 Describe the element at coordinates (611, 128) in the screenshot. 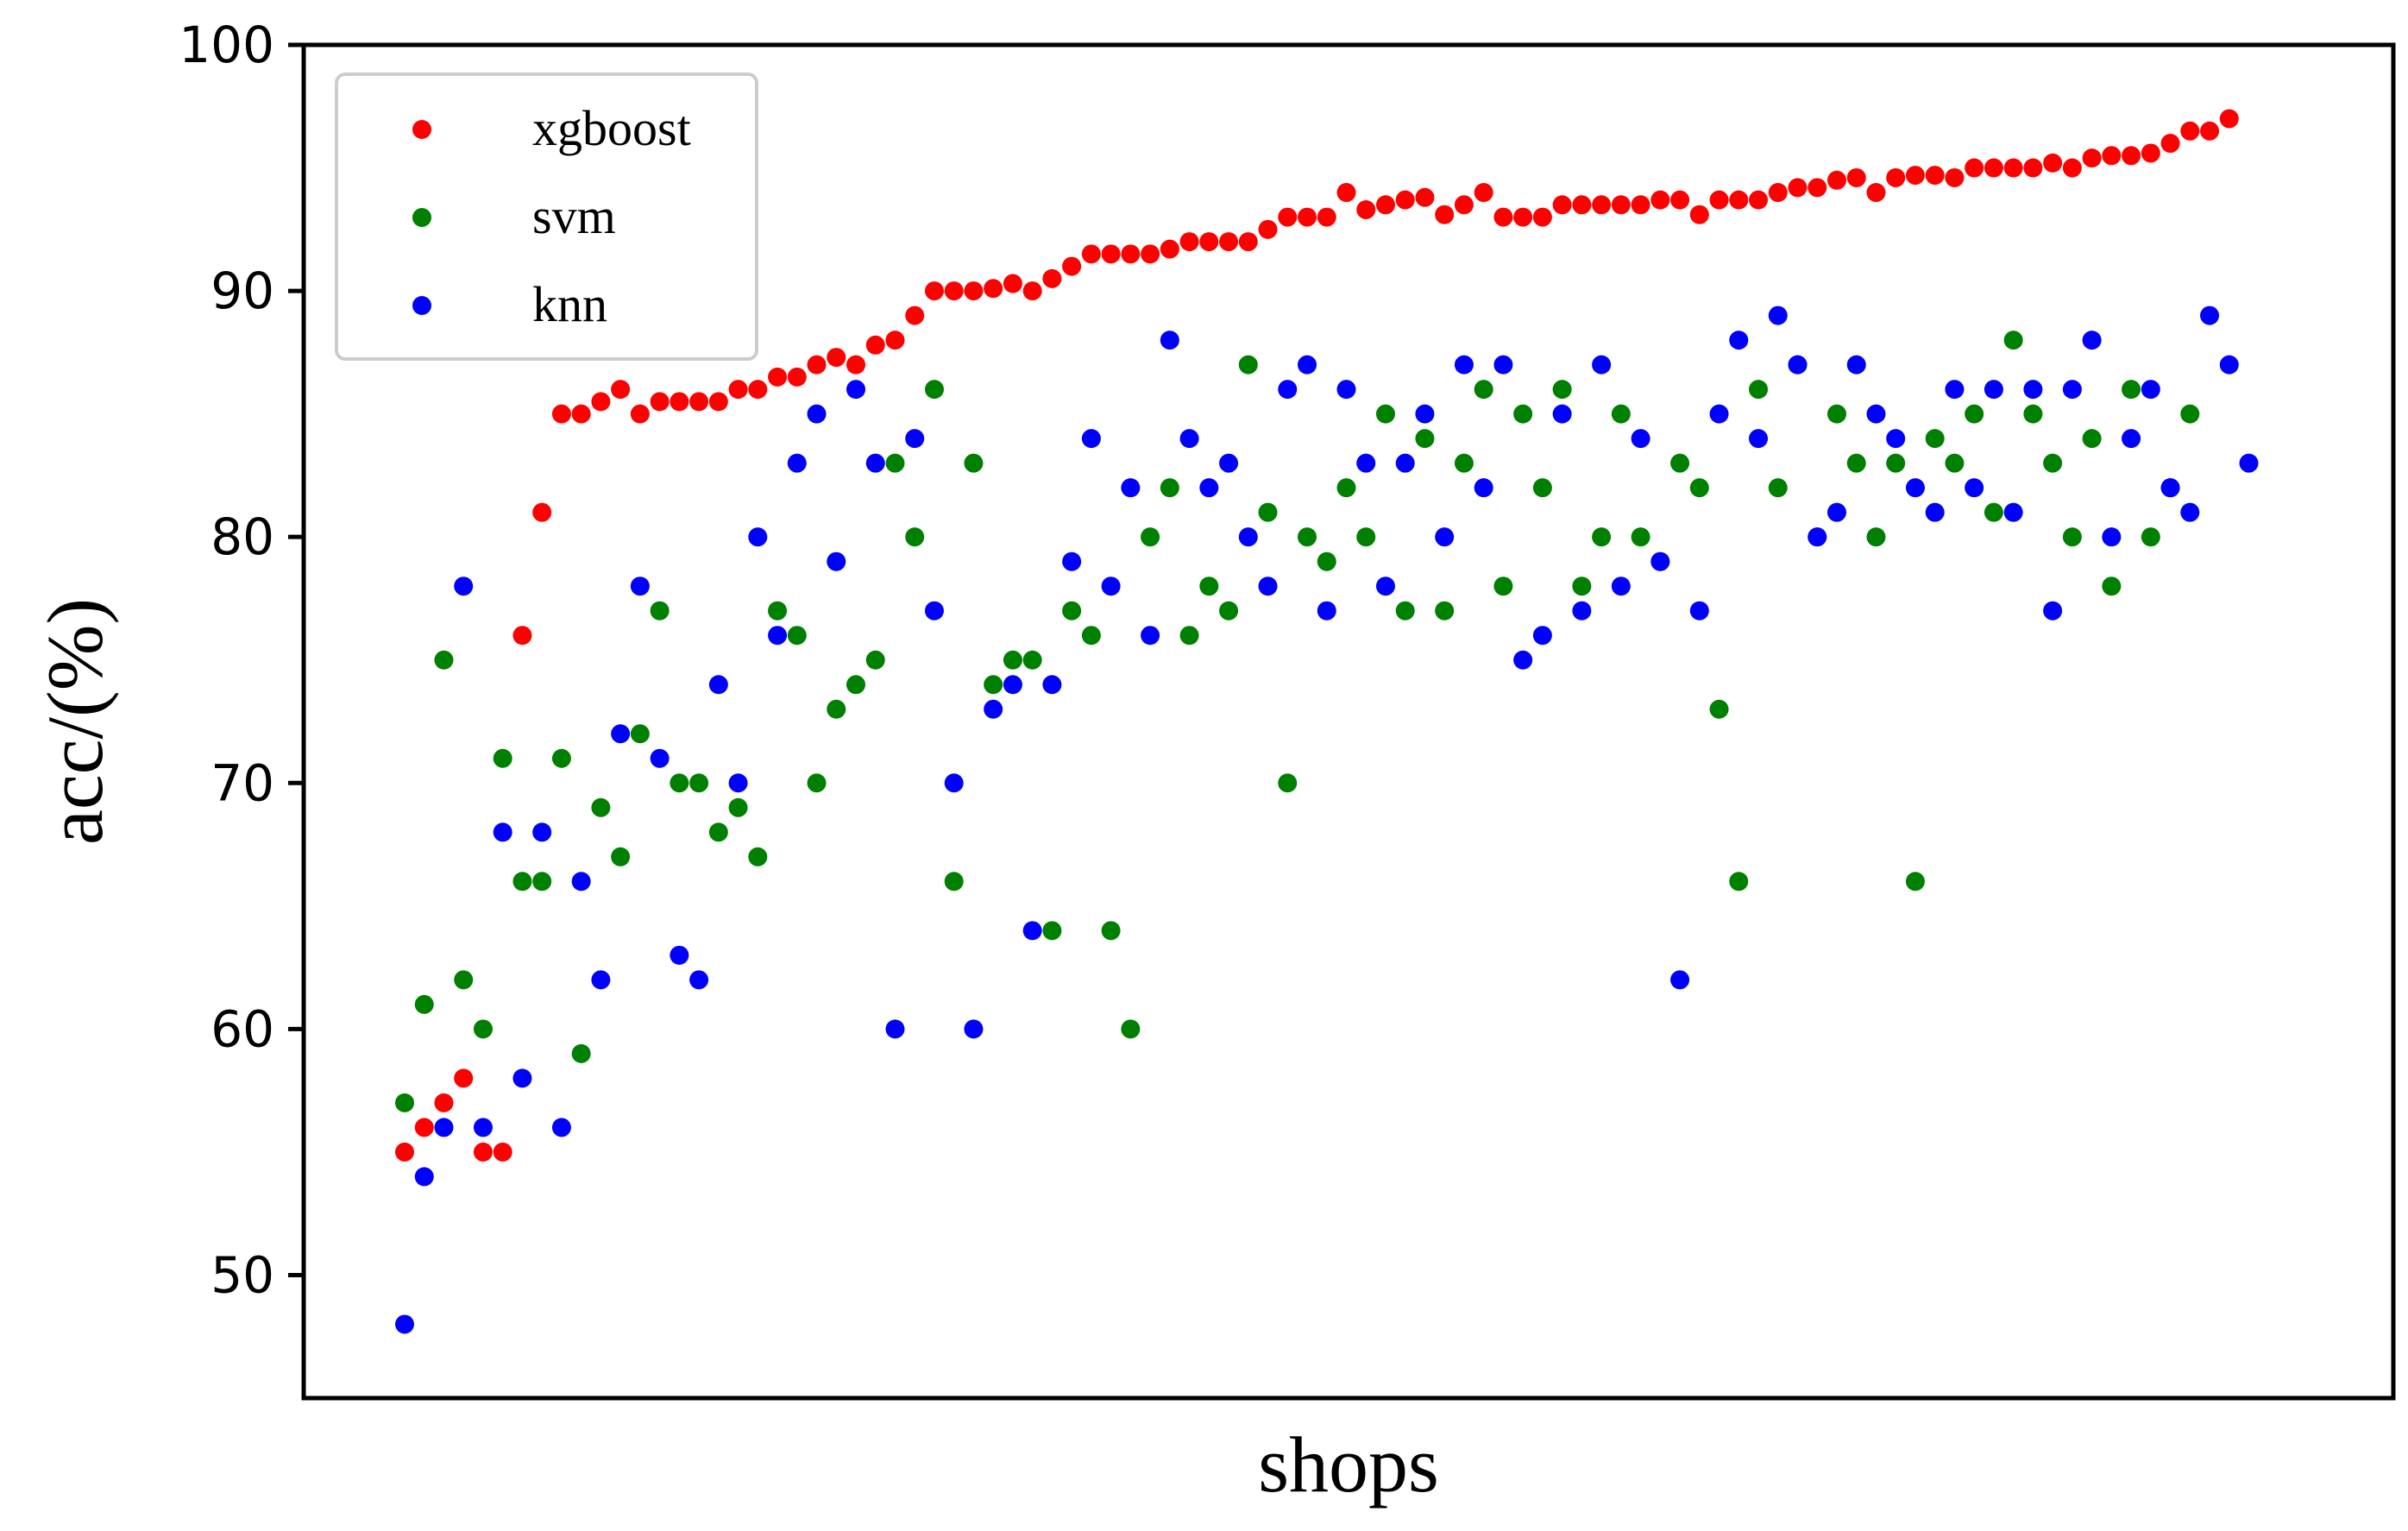

I see `legend-label-xgboost: xgboost` at that location.